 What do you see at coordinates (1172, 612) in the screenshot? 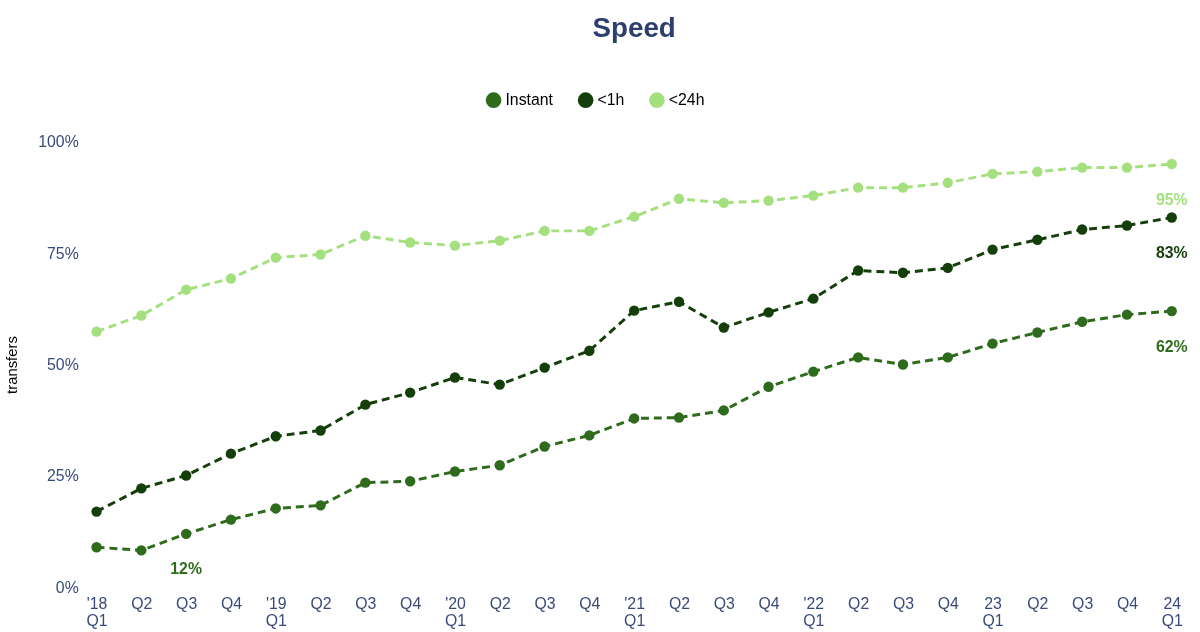
I see `x-tick-label: 24 Q1` at bounding box center [1172, 612].